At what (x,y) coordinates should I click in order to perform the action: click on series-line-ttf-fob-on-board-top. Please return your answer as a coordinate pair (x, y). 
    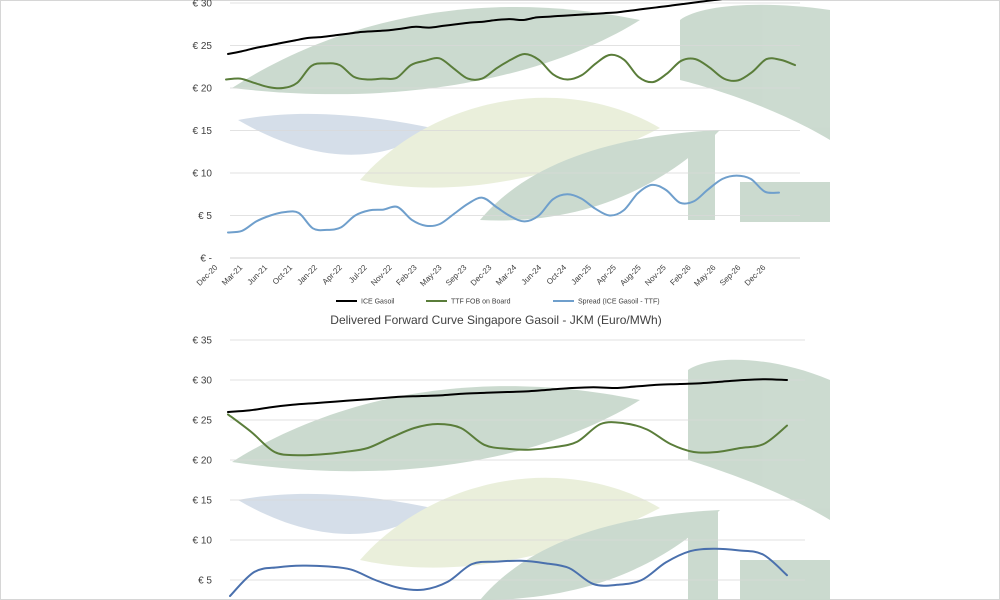
    Looking at the image, I should click on (510, 71).